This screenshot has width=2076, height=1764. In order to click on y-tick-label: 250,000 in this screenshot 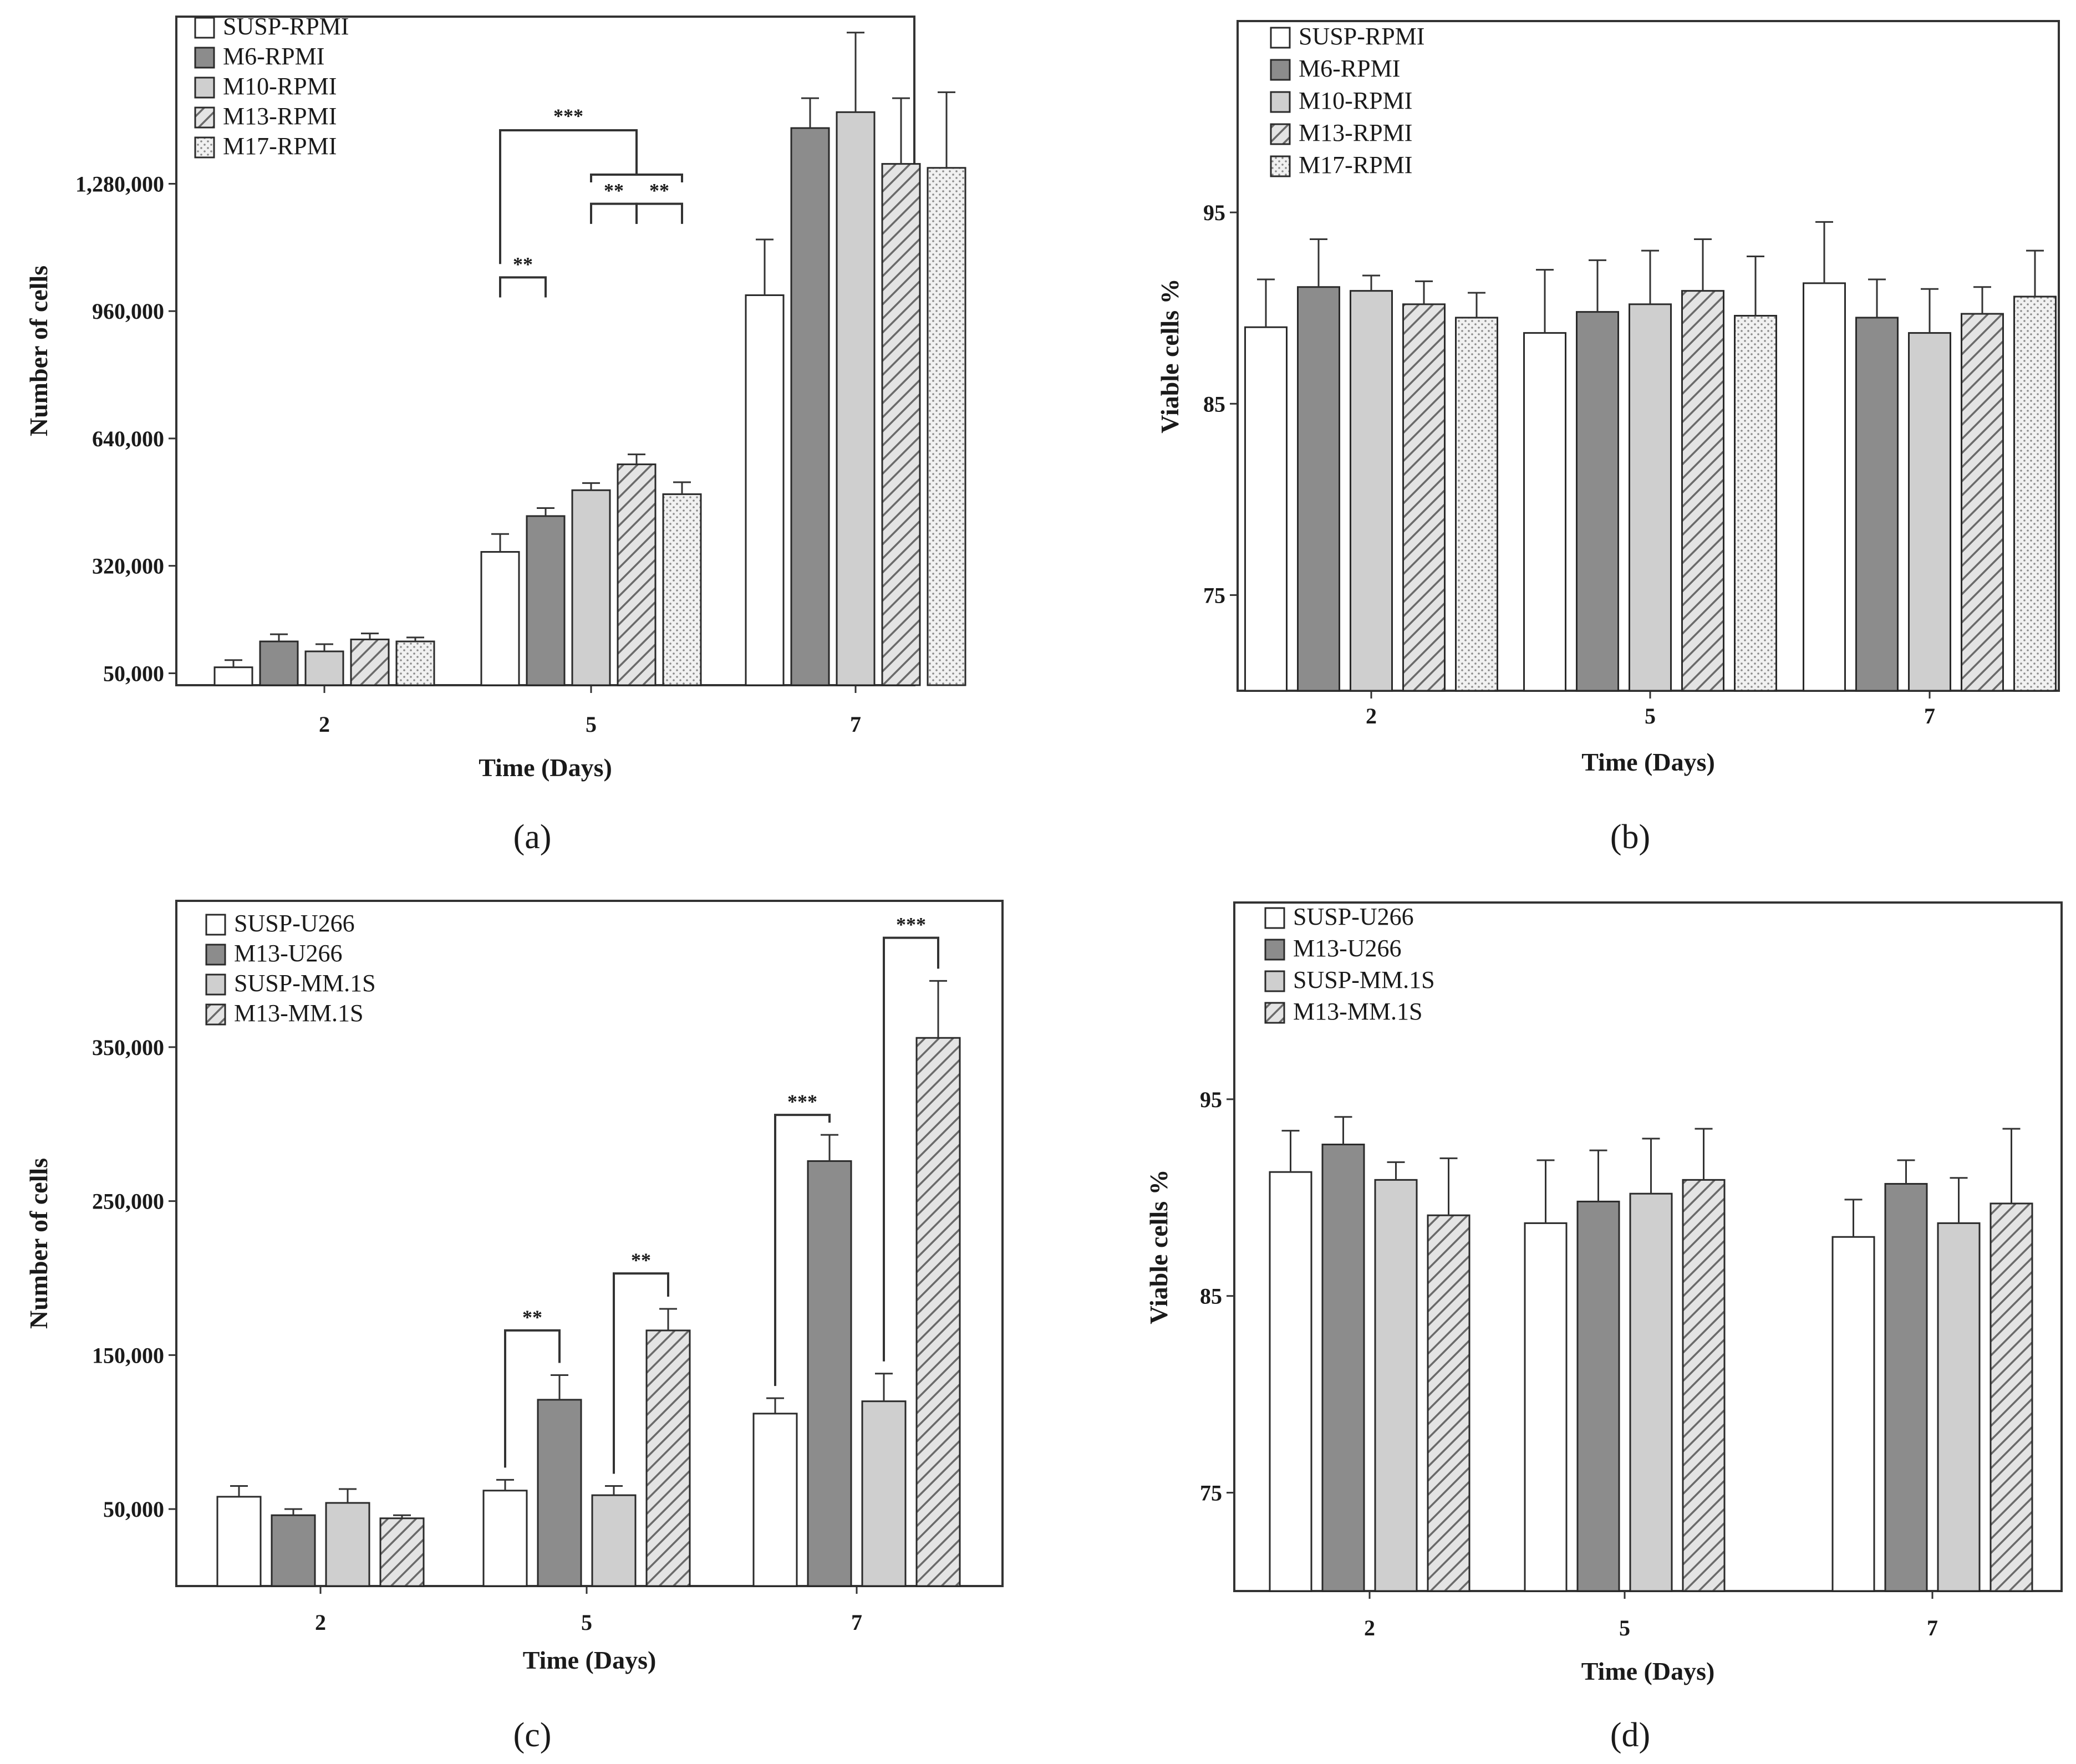, I will do `click(128, 1201)`.